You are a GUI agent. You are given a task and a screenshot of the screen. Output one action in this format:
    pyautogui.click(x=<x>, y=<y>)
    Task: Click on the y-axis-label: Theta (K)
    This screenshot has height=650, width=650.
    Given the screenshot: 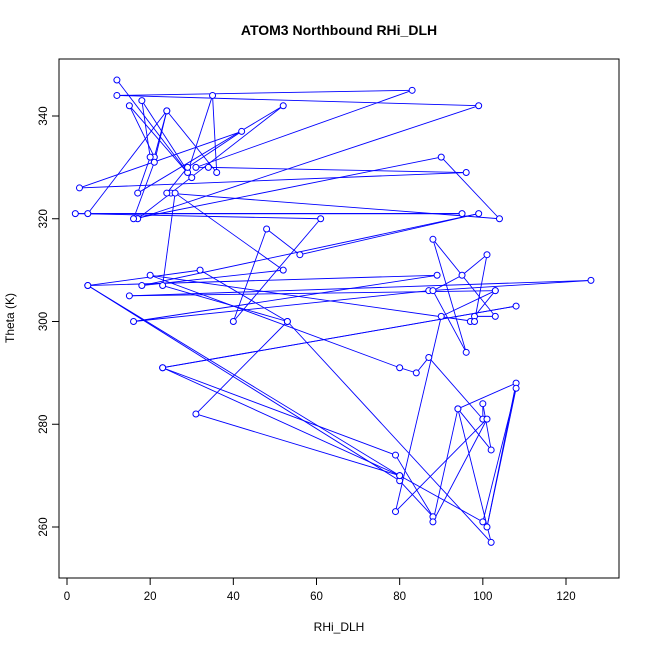 What is the action you would take?
    pyautogui.click(x=10, y=318)
    